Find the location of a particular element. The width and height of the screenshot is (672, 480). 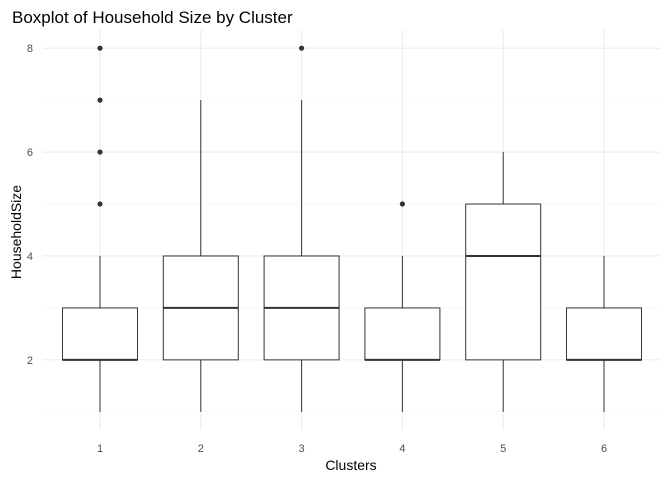

y-tick-label: 8 is located at coordinates (30, 49).